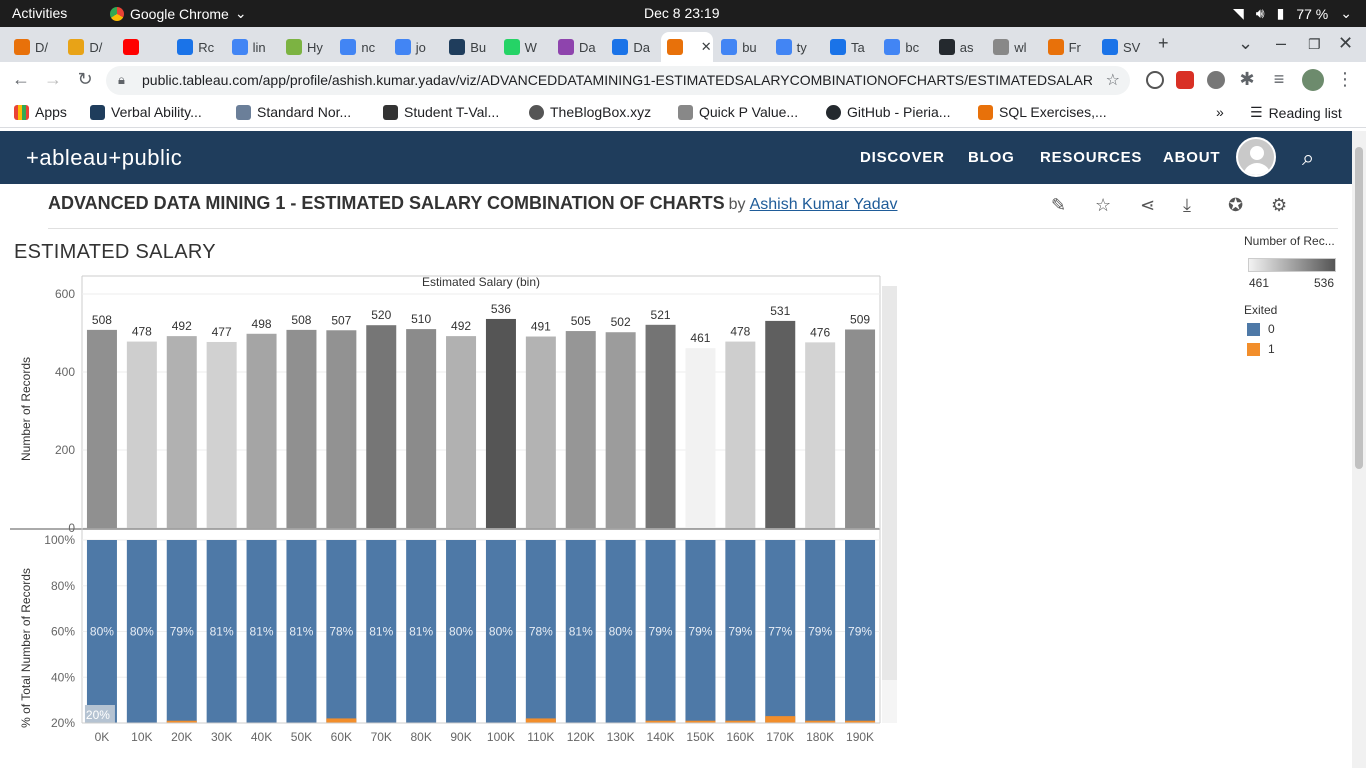  I want to click on more-bookmarks-icon: », so click(1220, 112).